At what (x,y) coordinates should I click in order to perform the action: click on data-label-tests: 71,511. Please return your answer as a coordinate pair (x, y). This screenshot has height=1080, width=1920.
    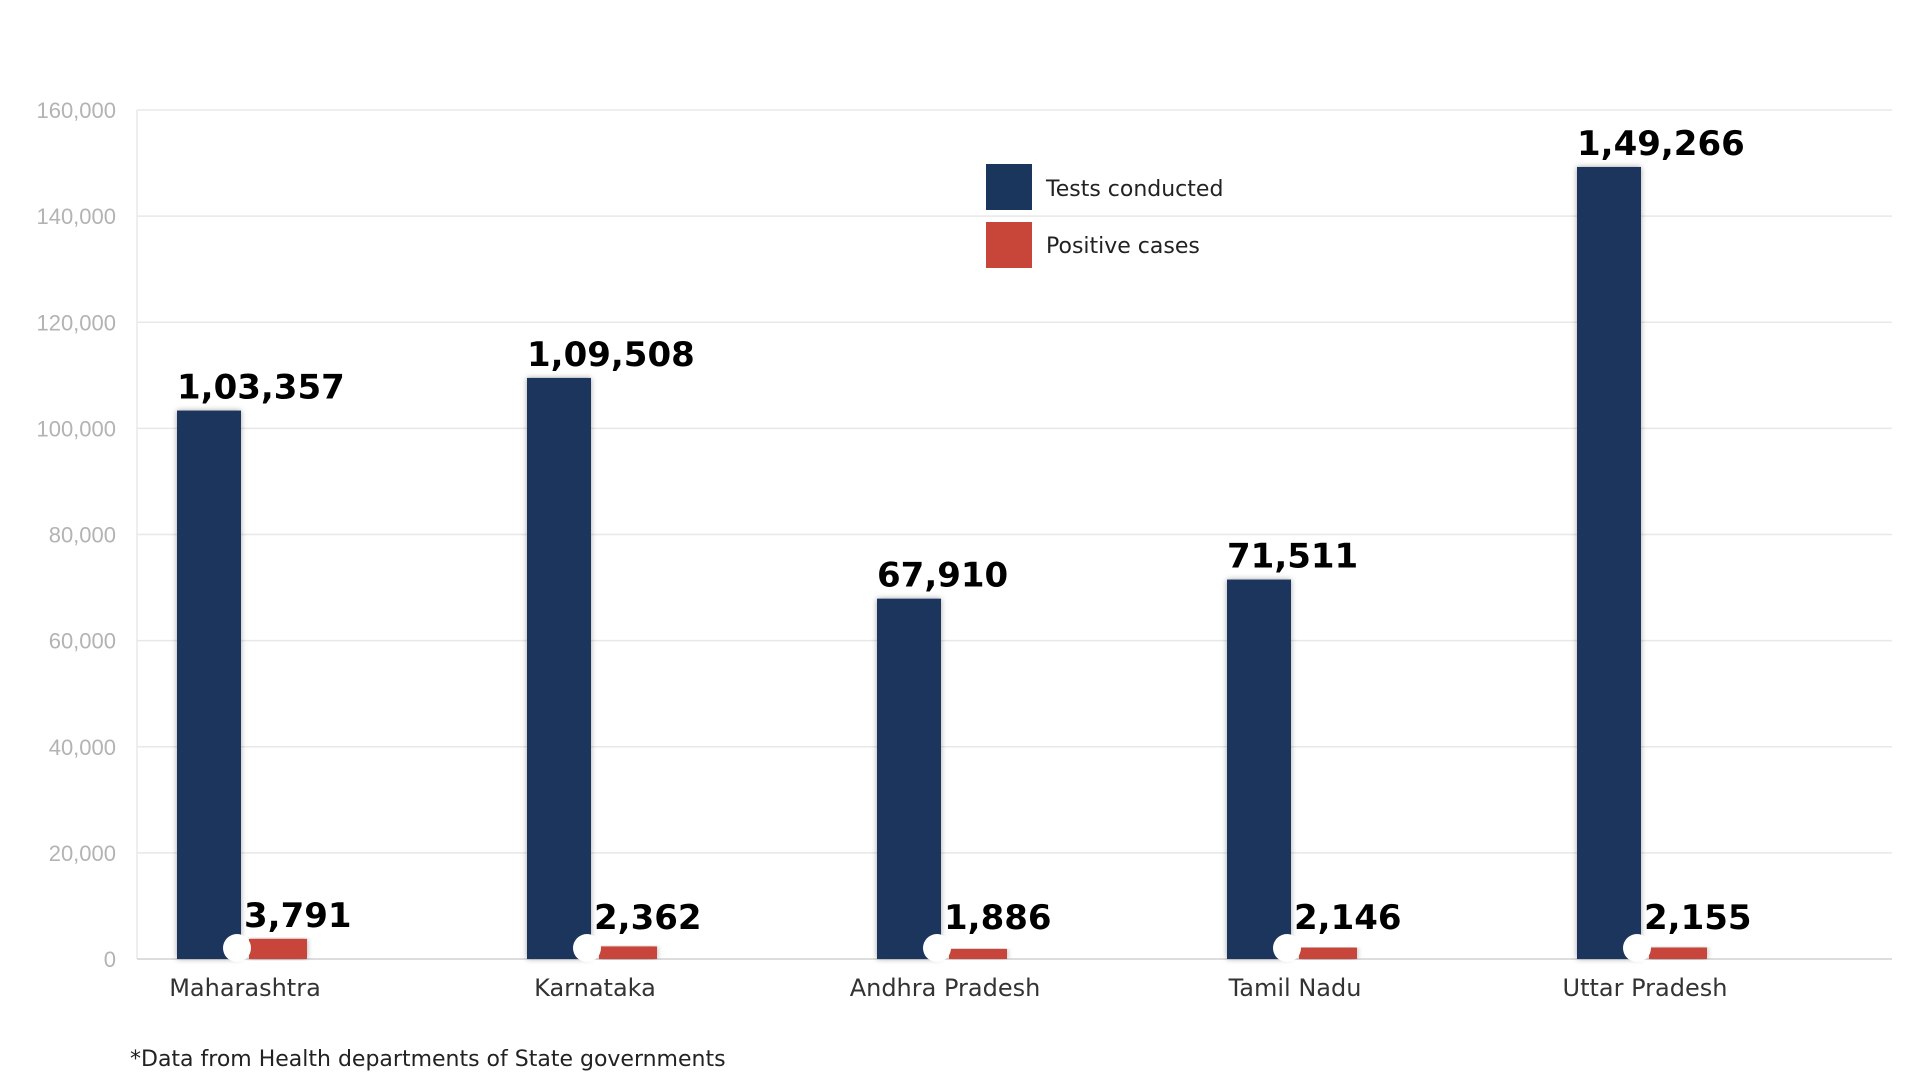
    Looking at the image, I should click on (1292, 557).